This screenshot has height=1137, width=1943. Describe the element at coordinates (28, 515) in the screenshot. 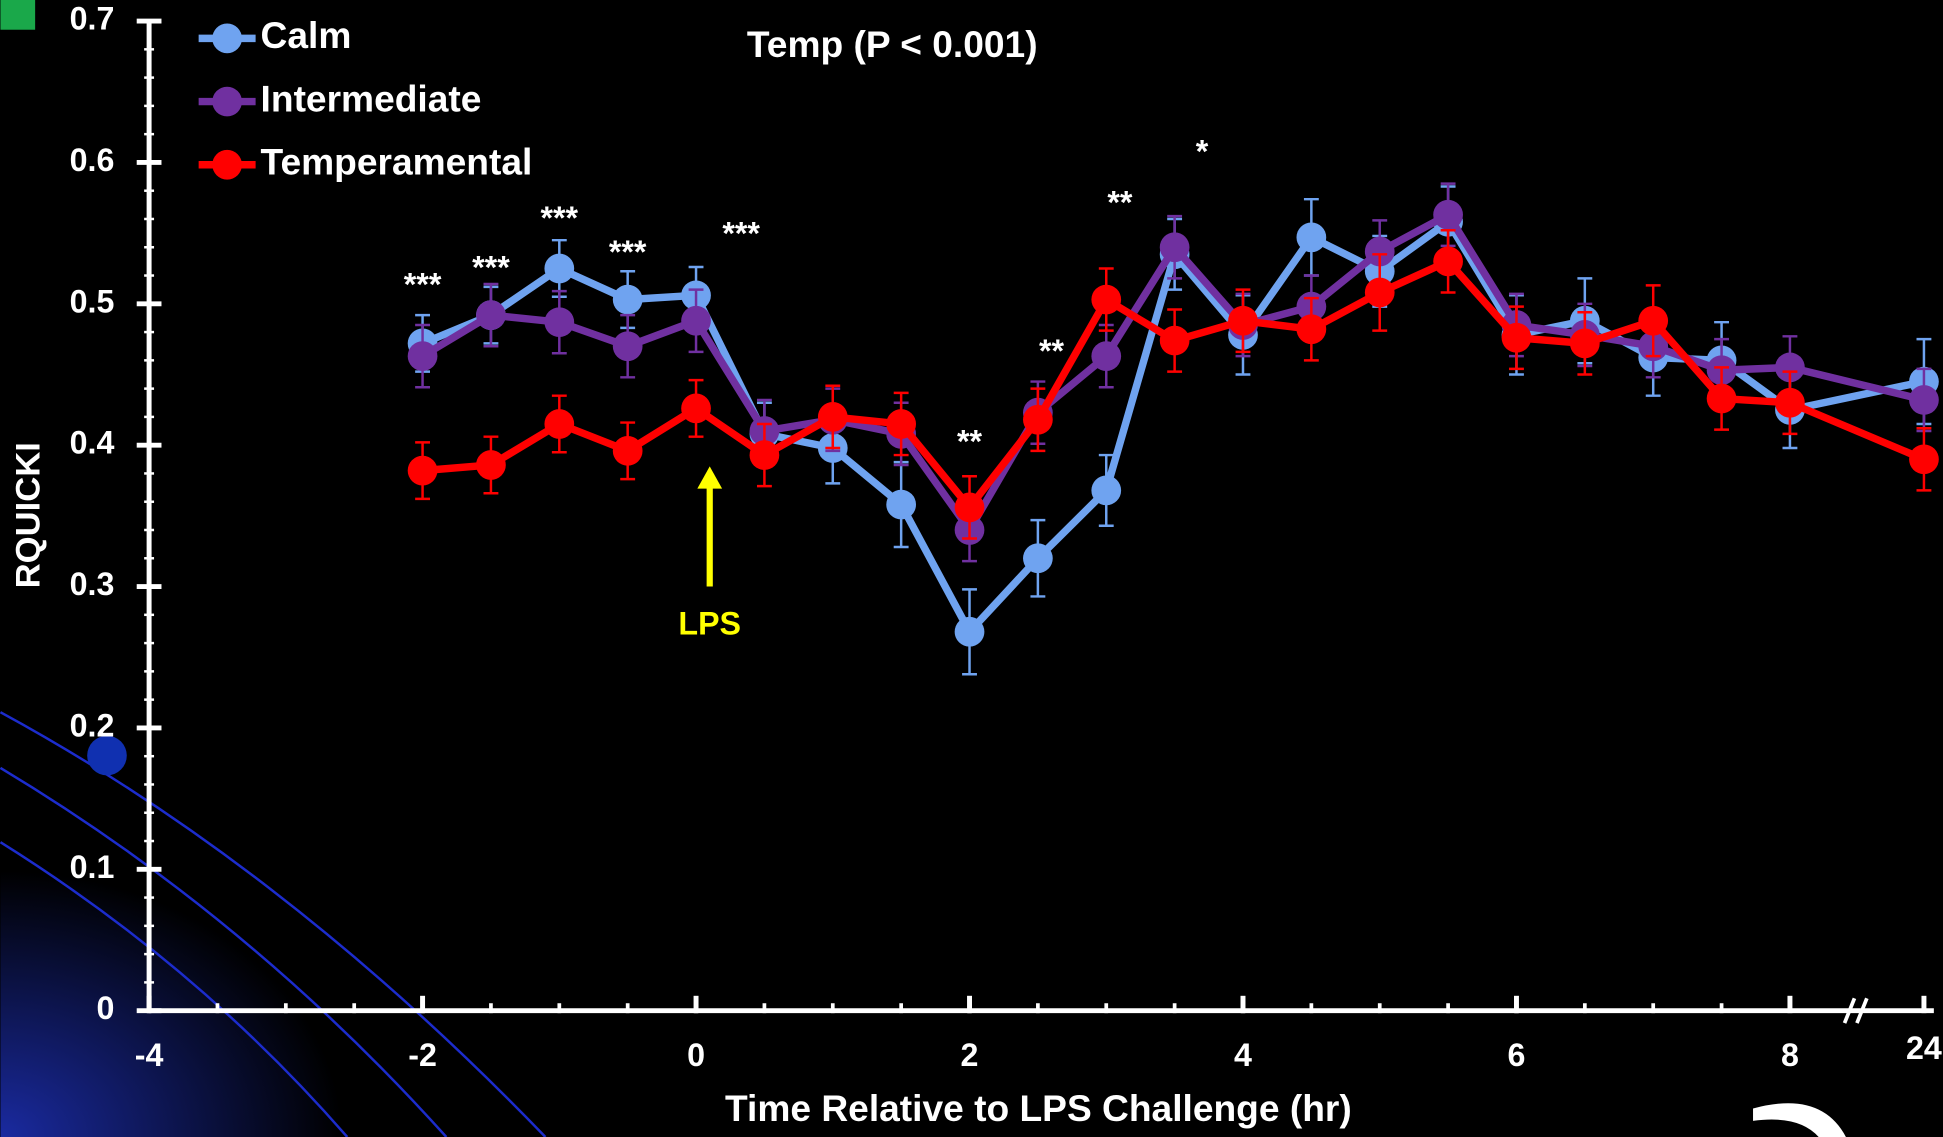

I see `y-axis-label: RQUICKI` at that location.